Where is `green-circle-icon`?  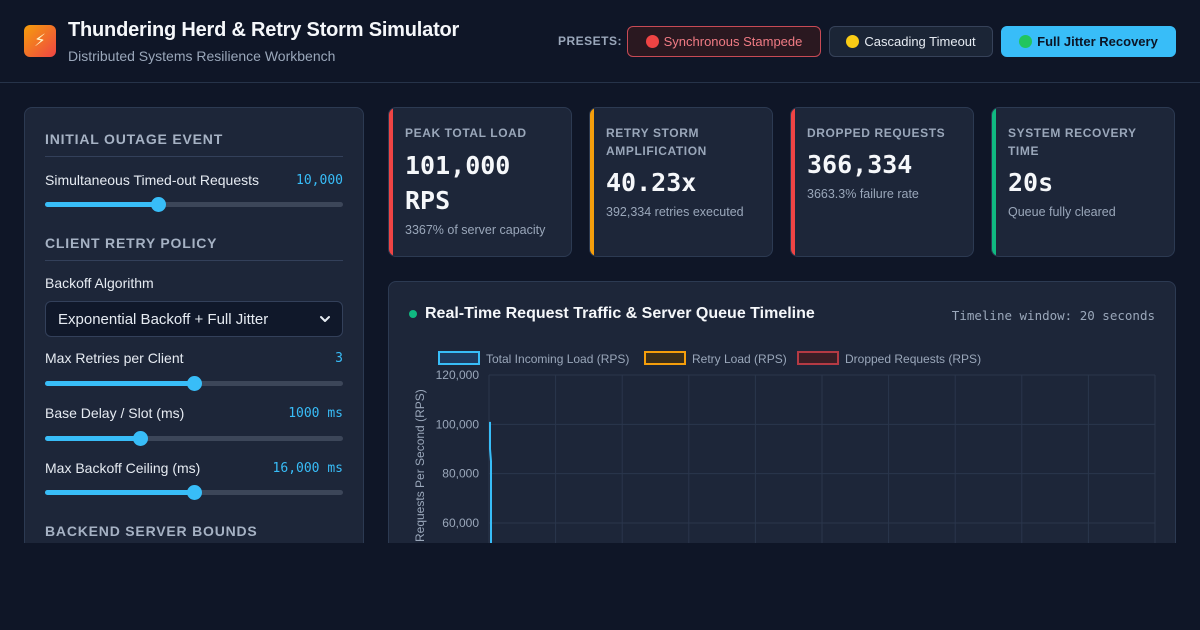 green-circle-icon is located at coordinates (1026, 41).